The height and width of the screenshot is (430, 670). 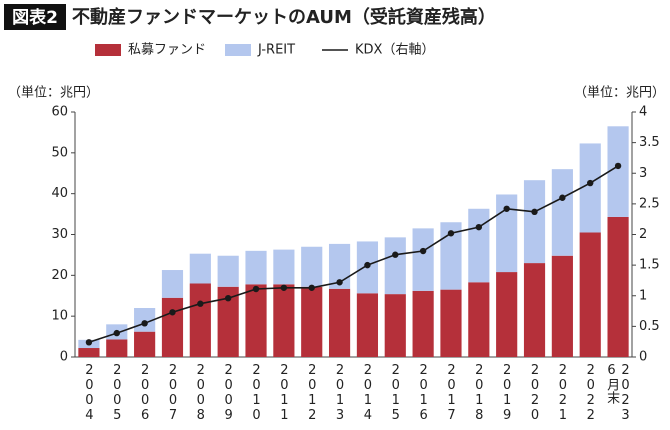 I want to click on y-tick-label: 30, so click(x=59, y=234).